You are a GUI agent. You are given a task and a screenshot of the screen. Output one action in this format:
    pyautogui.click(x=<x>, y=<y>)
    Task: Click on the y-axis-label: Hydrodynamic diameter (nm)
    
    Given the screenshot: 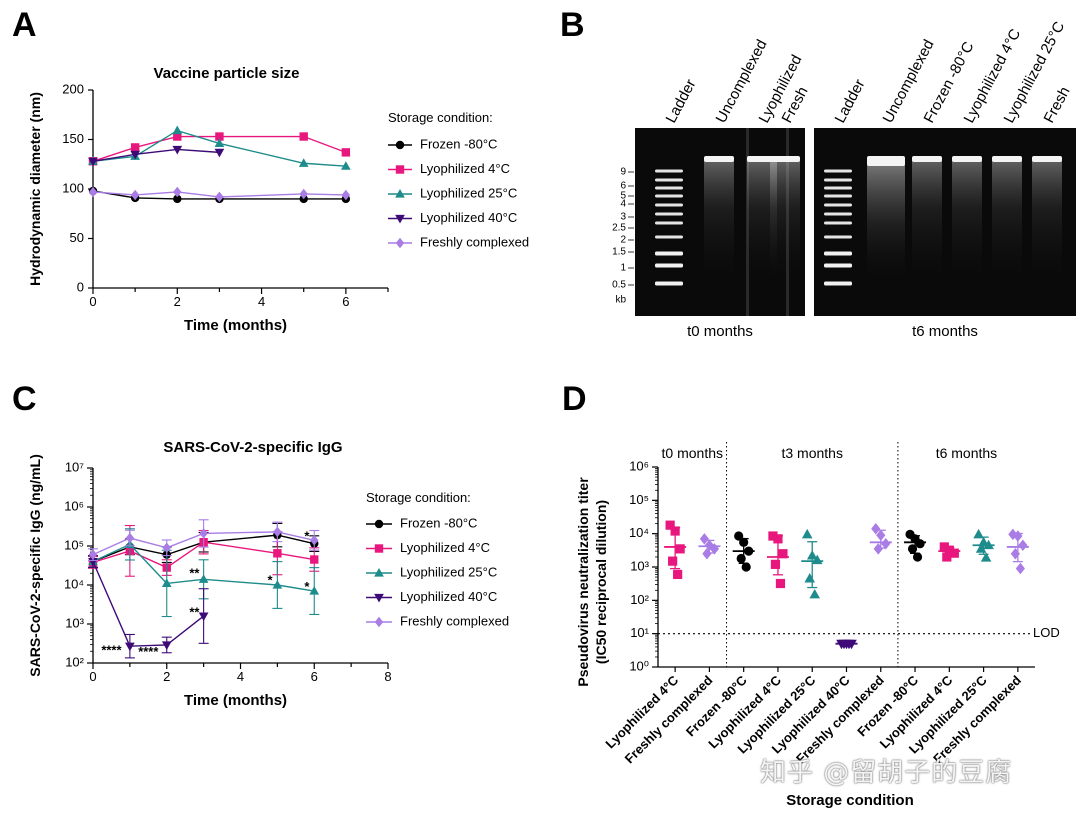 What is the action you would take?
    pyautogui.click(x=35, y=189)
    